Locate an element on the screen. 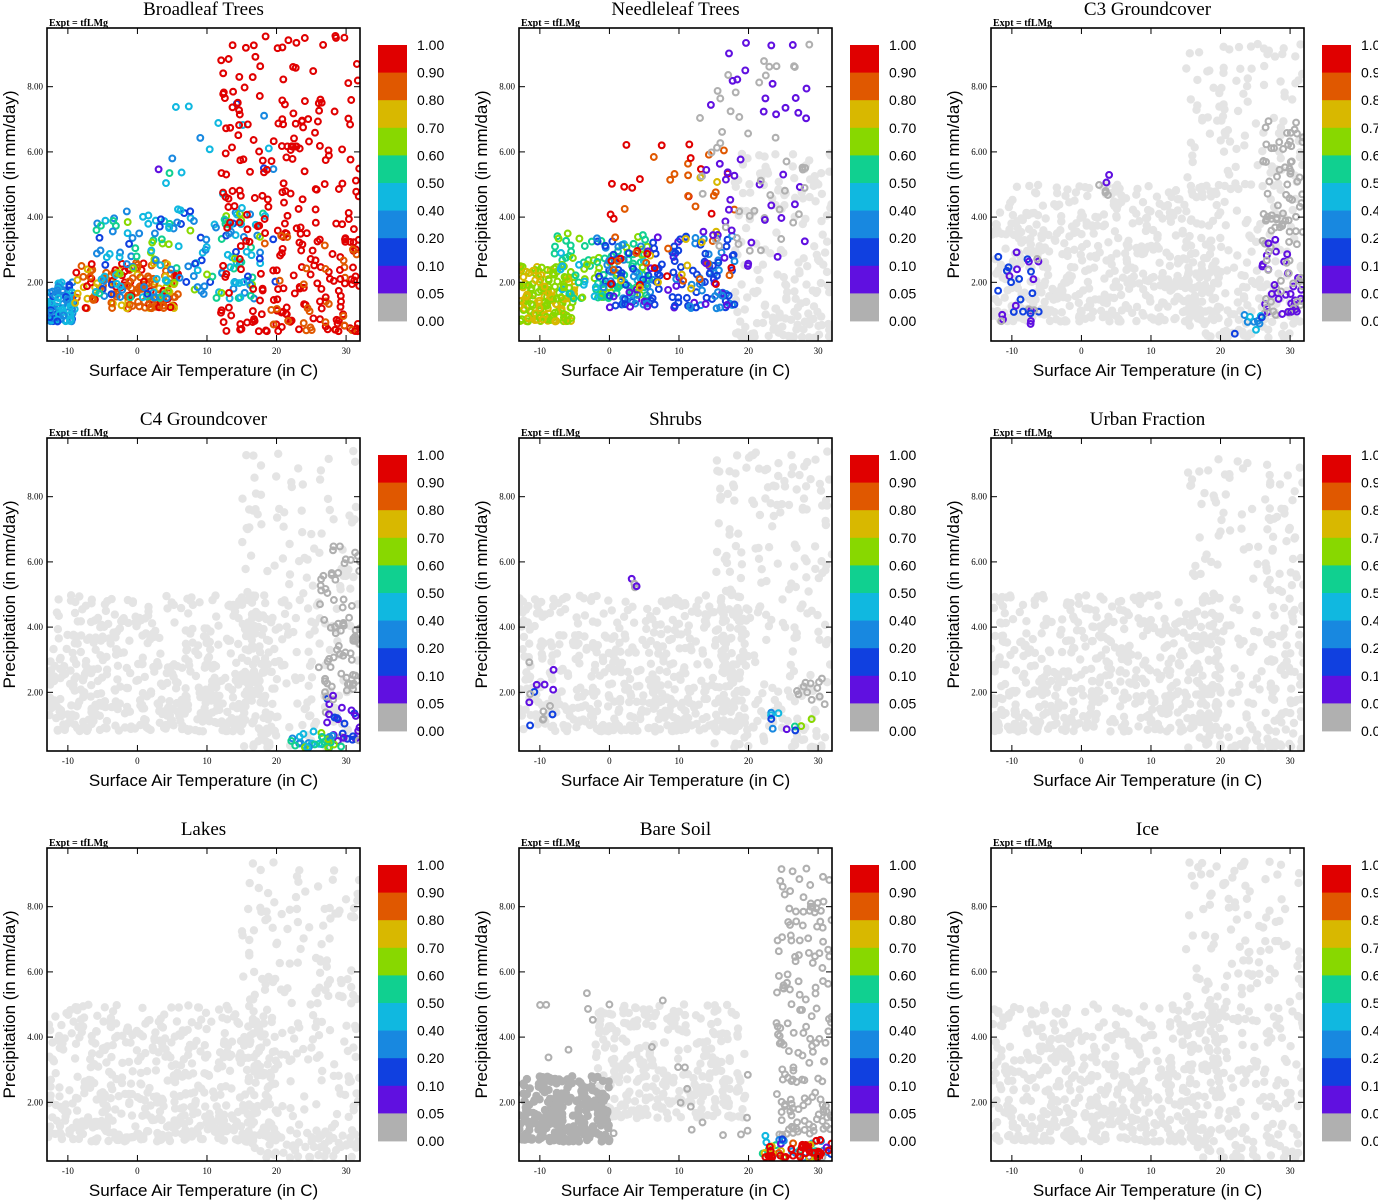 Image resolution: width=1378 pixels, height=1200 pixels. x-tick-label: 10 is located at coordinates (1151, 351).